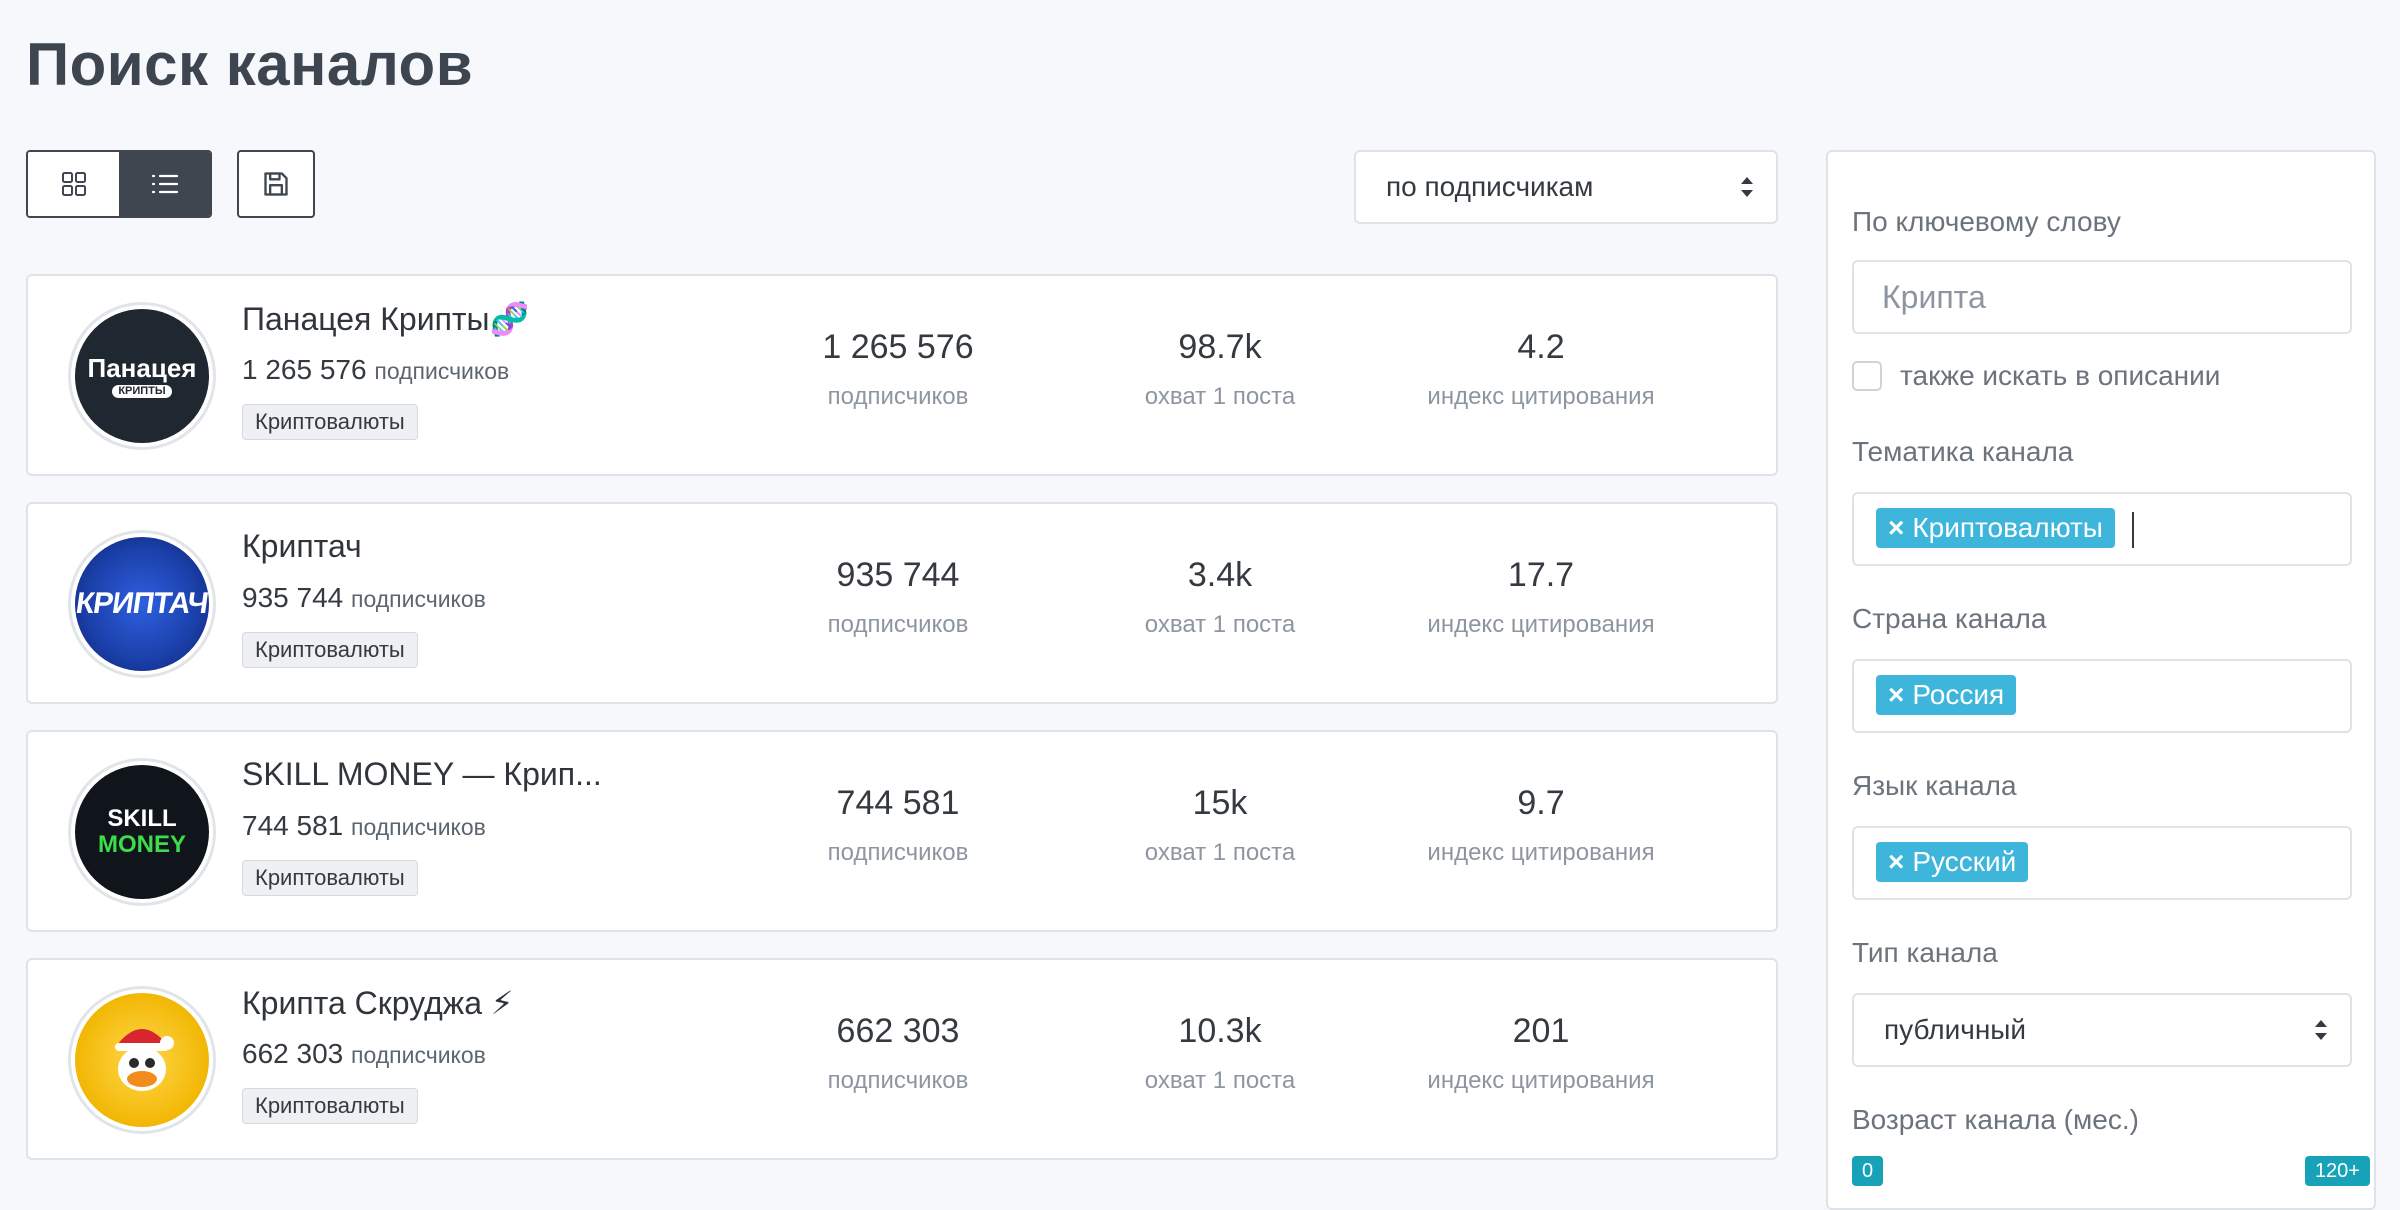 This screenshot has height=1210, width=2400. Describe the element at coordinates (1220, 825) in the screenshot. I see `stat-reach: 15k охват 1 поста` at that location.